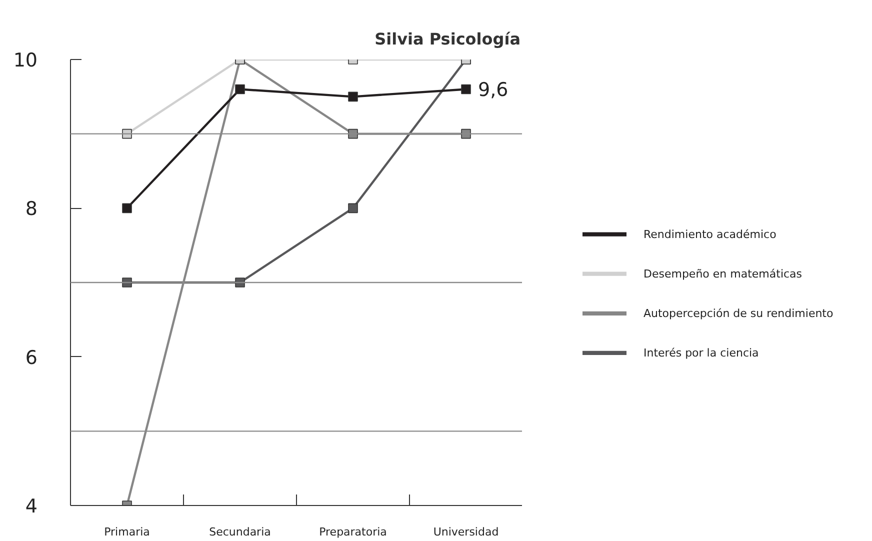 The image size is (872, 541). Describe the element at coordinates (739, 313) in the screenshot. I see `legend-label: Autopercepción de su rendimiento` at that location.